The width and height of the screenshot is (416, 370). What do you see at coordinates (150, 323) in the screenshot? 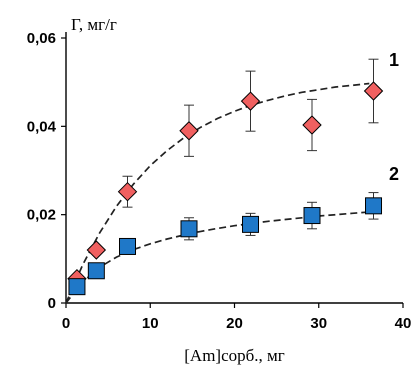
I see `x-tick-label: 10` at bounding box center [150, 323].